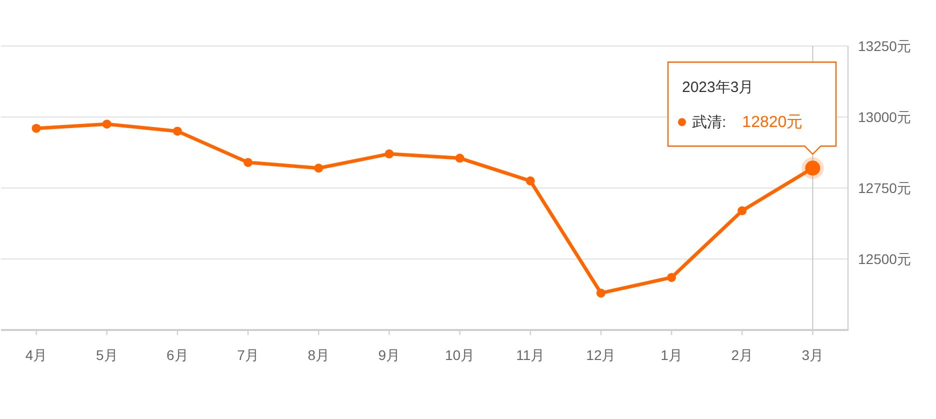 Image resolution: width=936 pixels, height=419 pixels. Describe the element at coordinates (742, 355) in the screenshot. I see `x-tick-label: 2月` at that location.